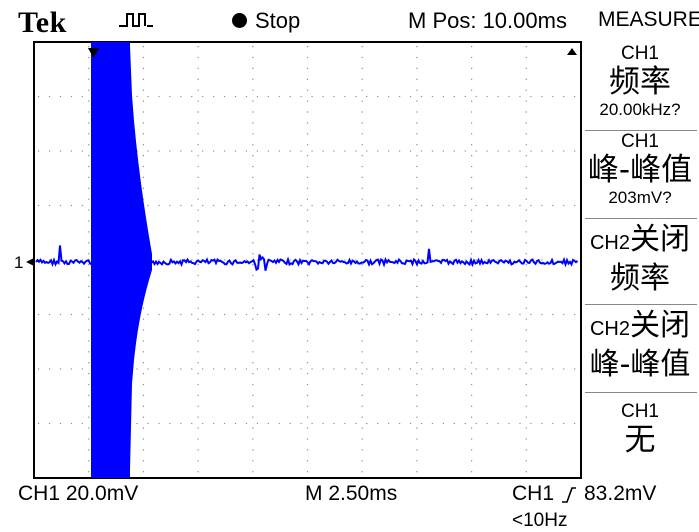 The width and height of the screenshot is (699, 532). Describe the element at coordinates (239, 20) in the screenshot. I see `run-state-icon` at that location.